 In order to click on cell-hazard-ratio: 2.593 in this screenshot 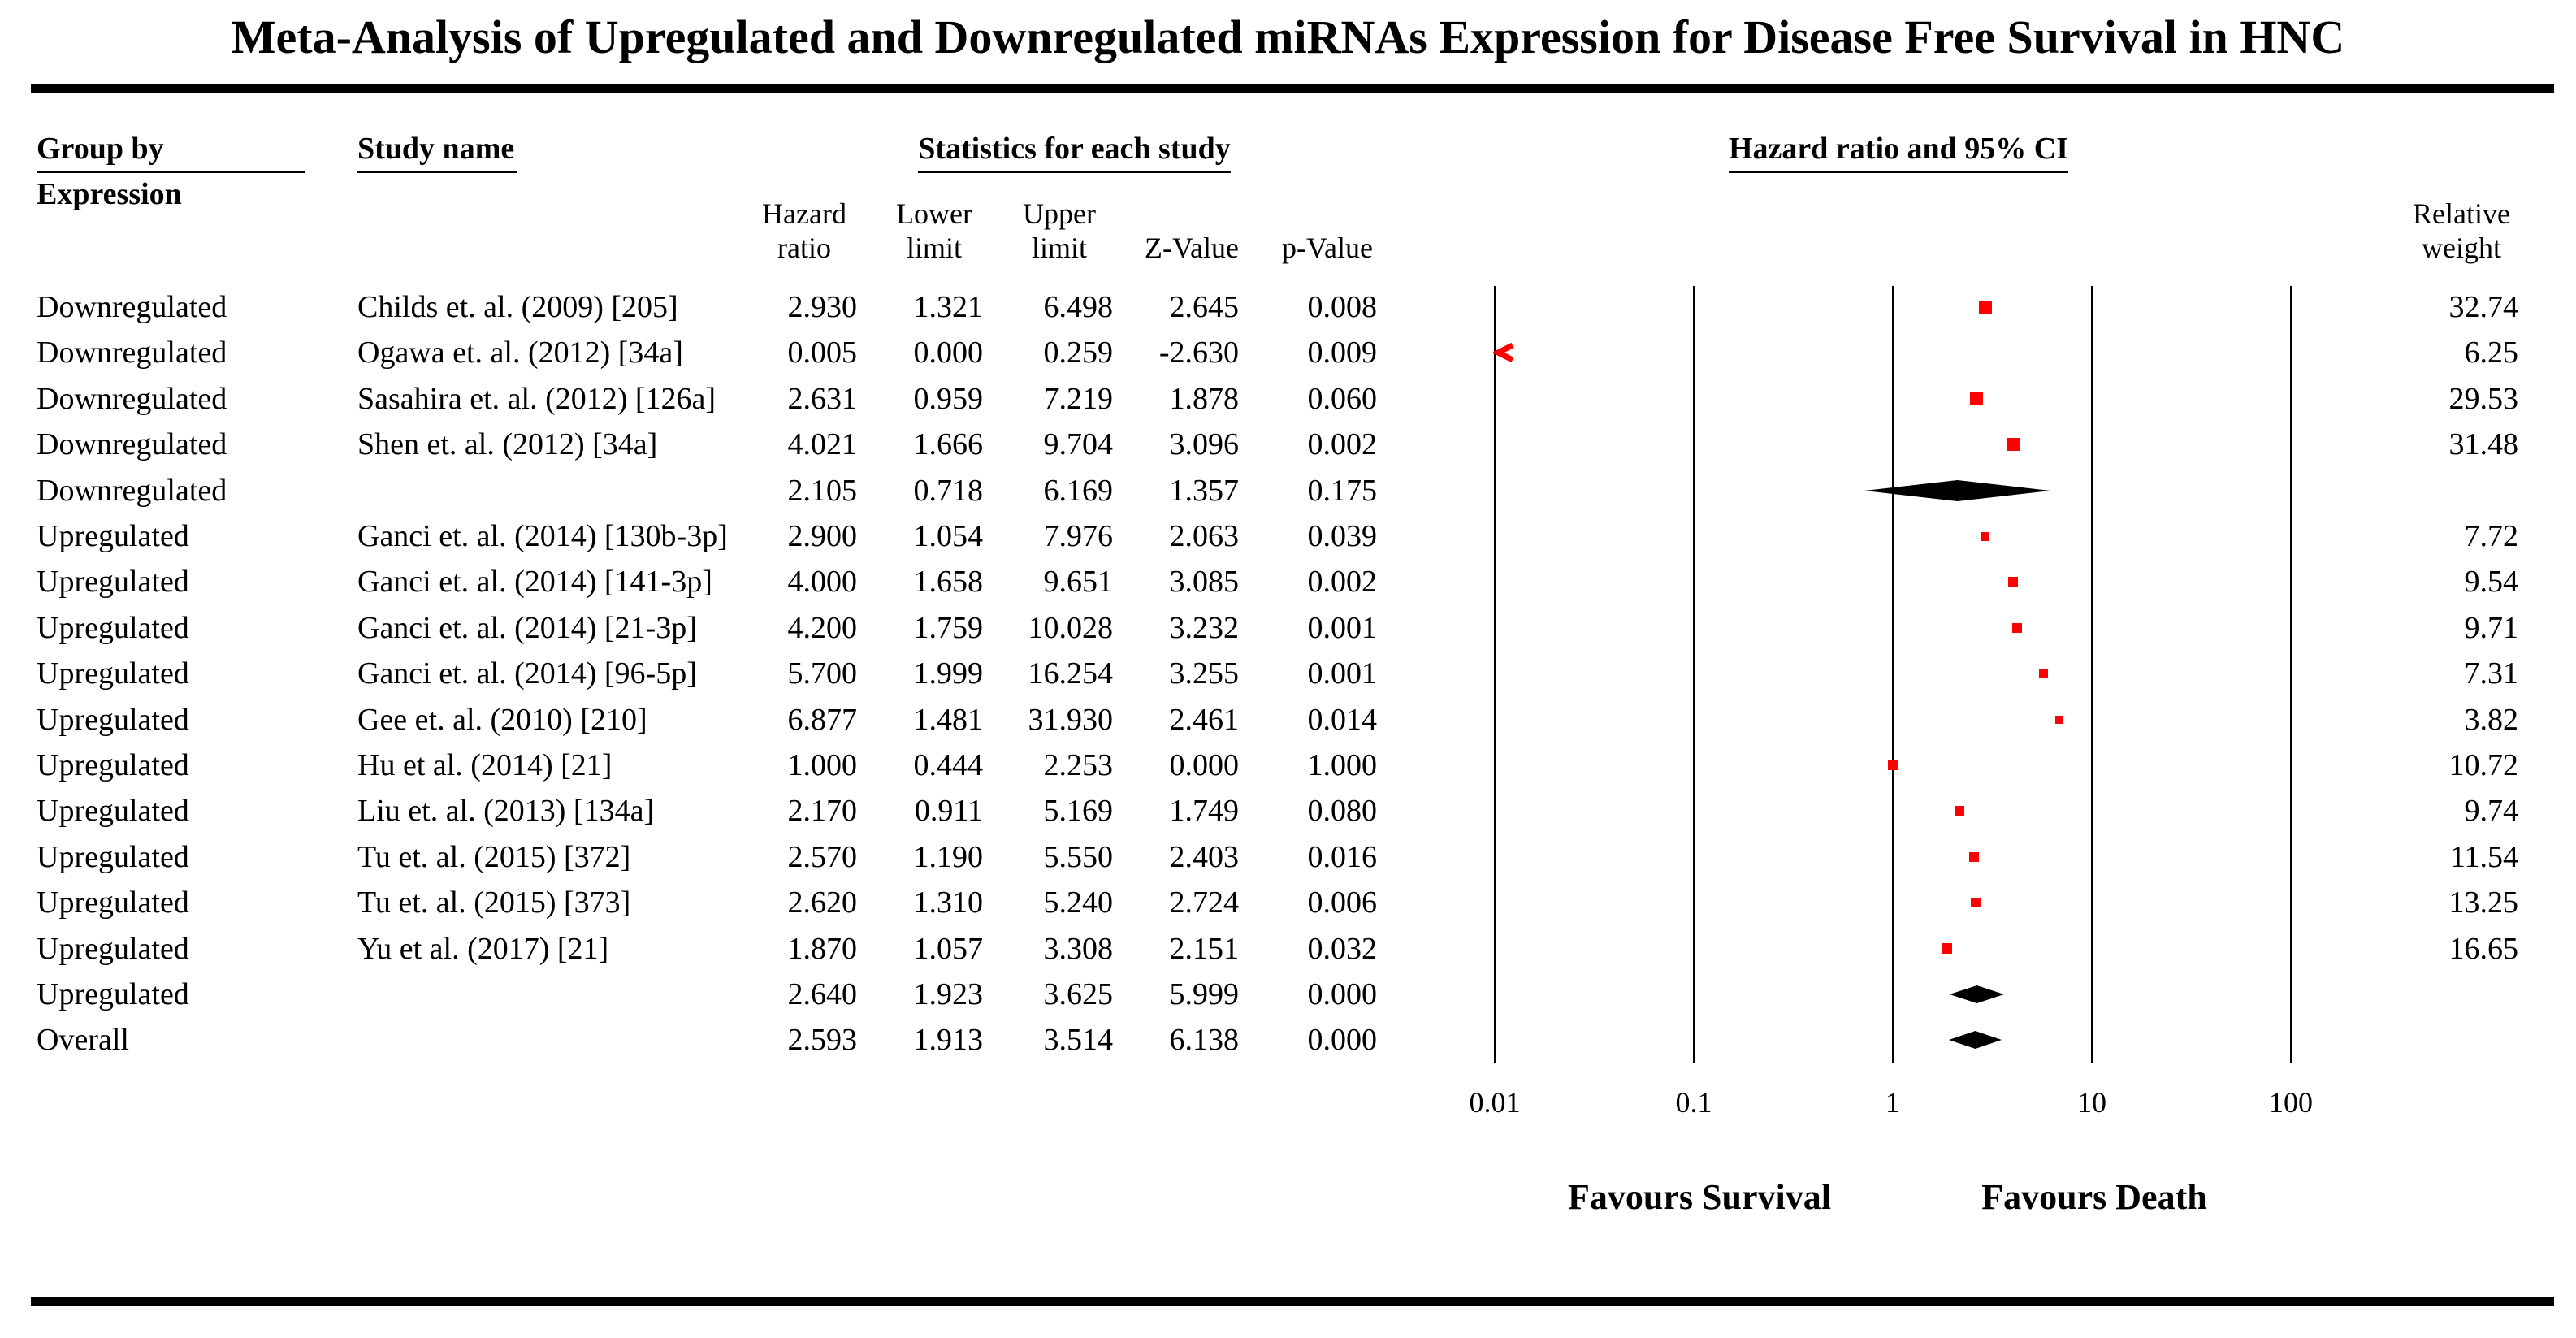, I will do `click(822, 1040)`.